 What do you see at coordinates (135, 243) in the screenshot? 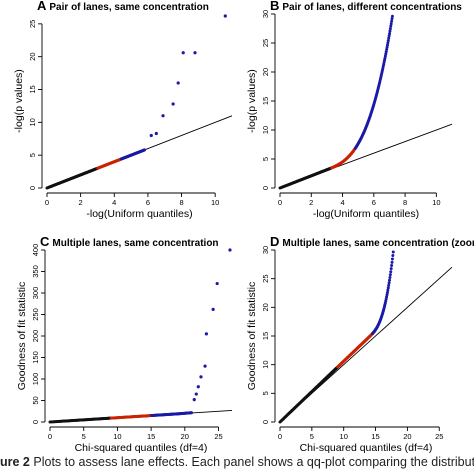
I see `panel-title-text: Multiple lanes, same concentration` at bounding box center [135, 243].